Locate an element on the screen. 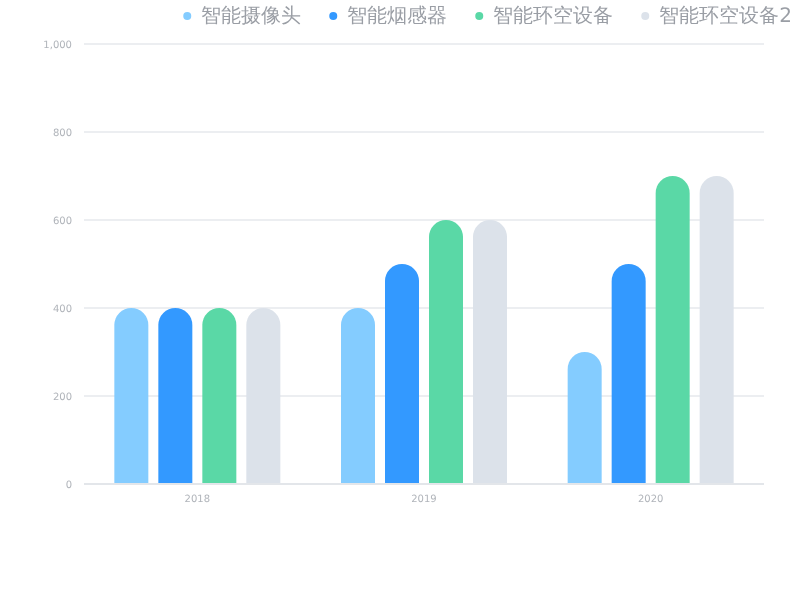  legend-label: 智能摄像头 is located at coordinates (251, 16).